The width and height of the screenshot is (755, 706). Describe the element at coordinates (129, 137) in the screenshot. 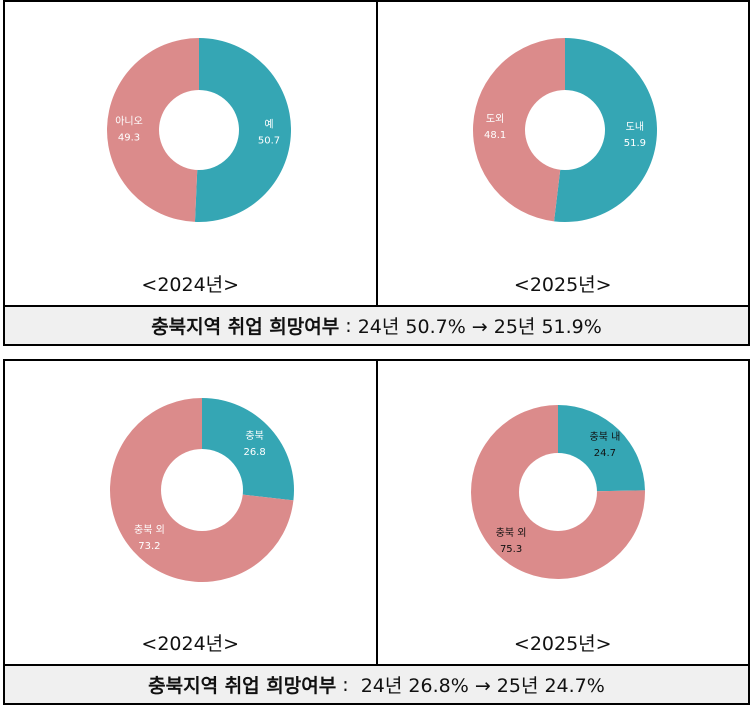

I see `segment-value: 49.3` at that location.